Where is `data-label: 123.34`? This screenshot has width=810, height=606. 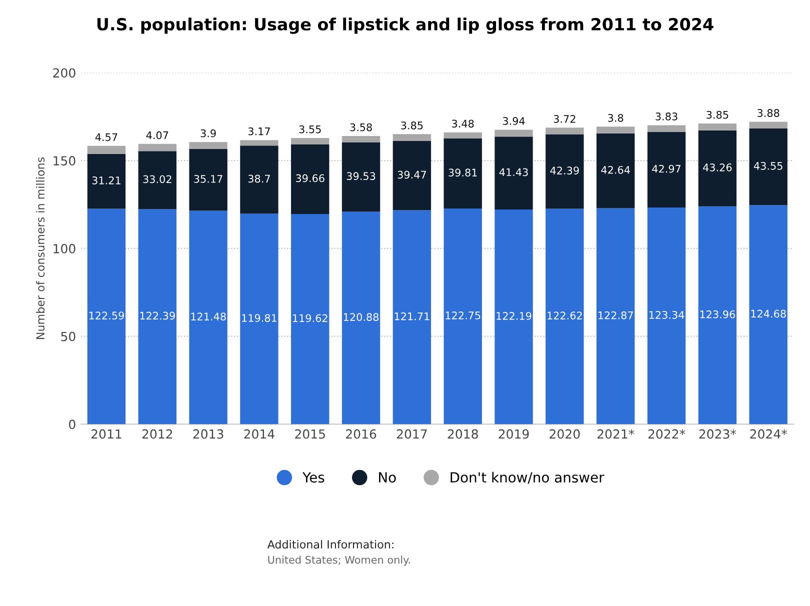
data-label: 123.34 is located at coordinates (666, 314).